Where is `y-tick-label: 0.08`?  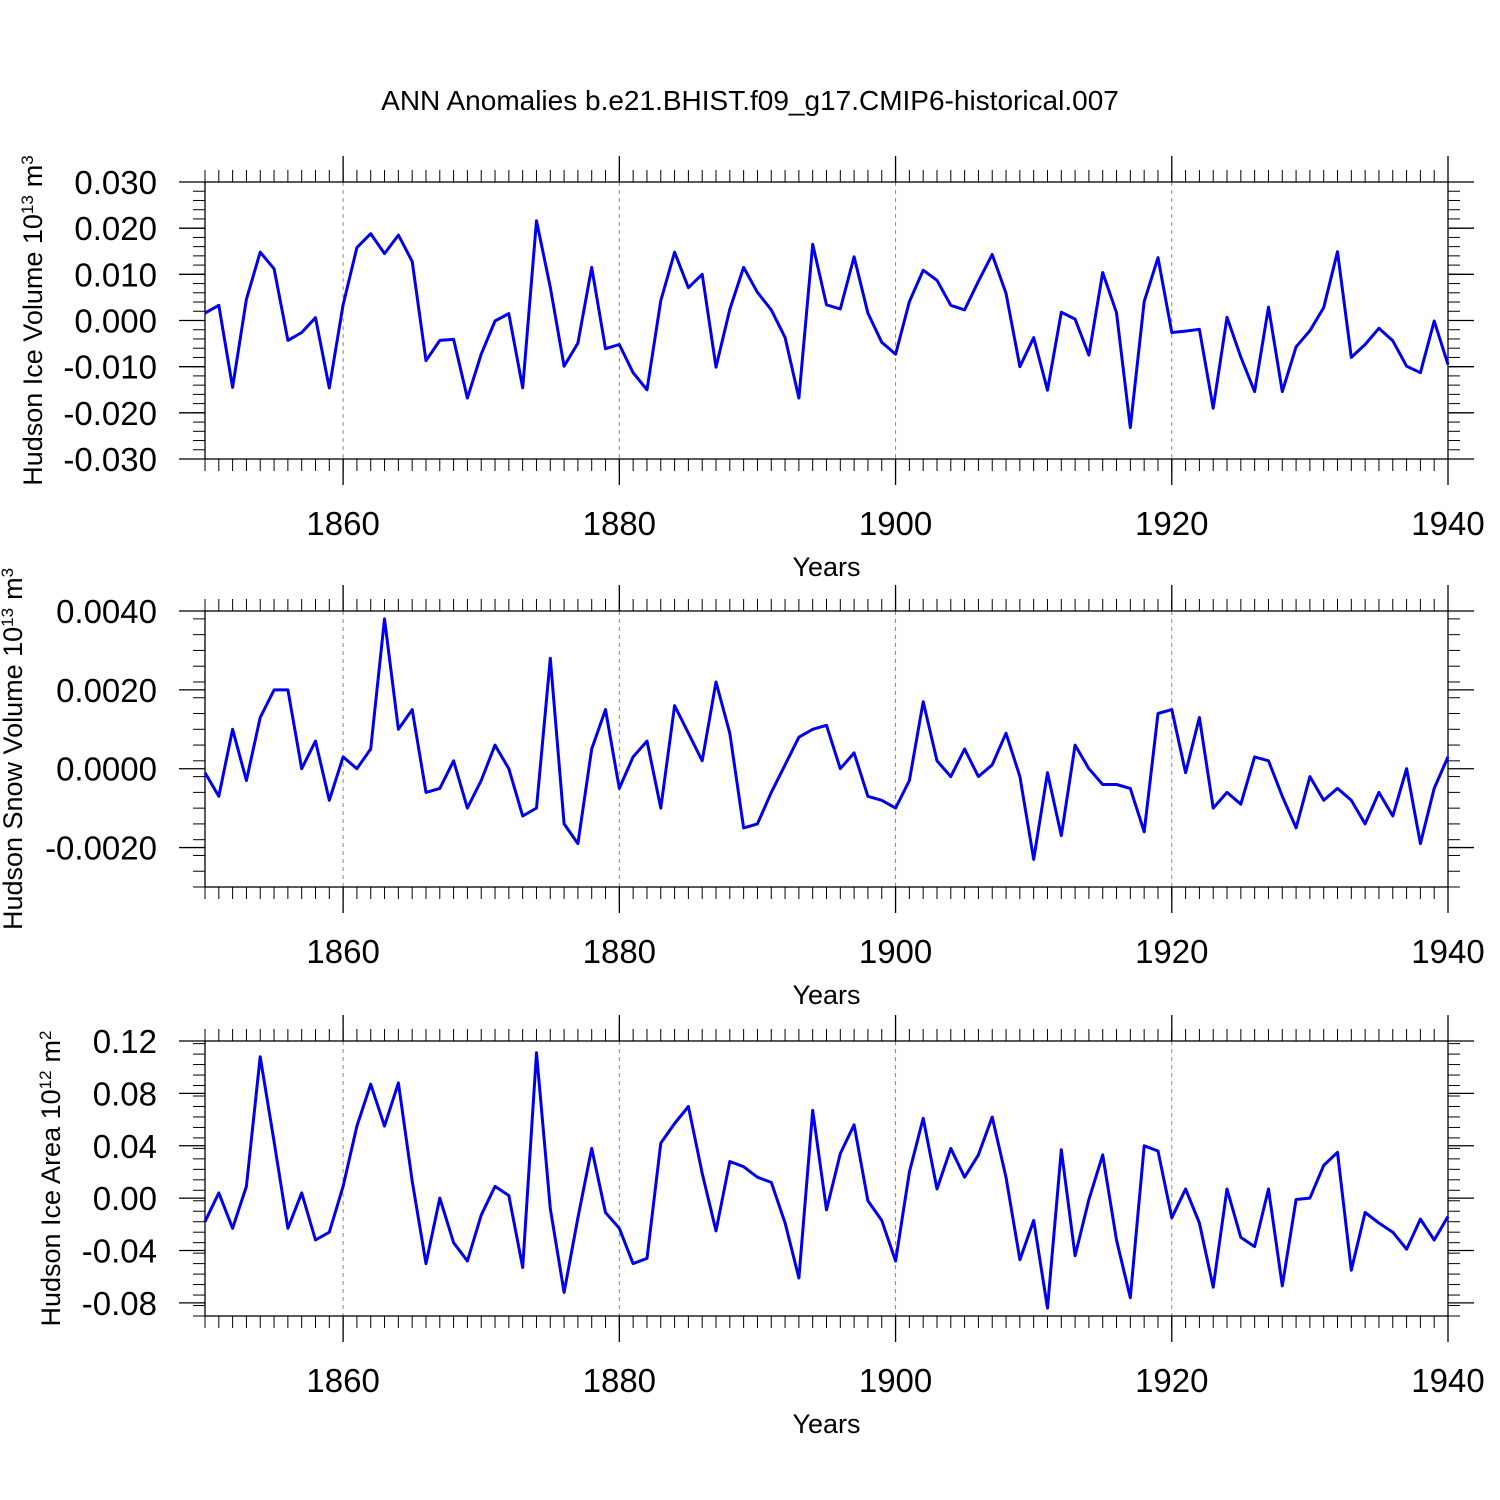
y-tick-label: 0.08 is located at coordinates (125, 1093).